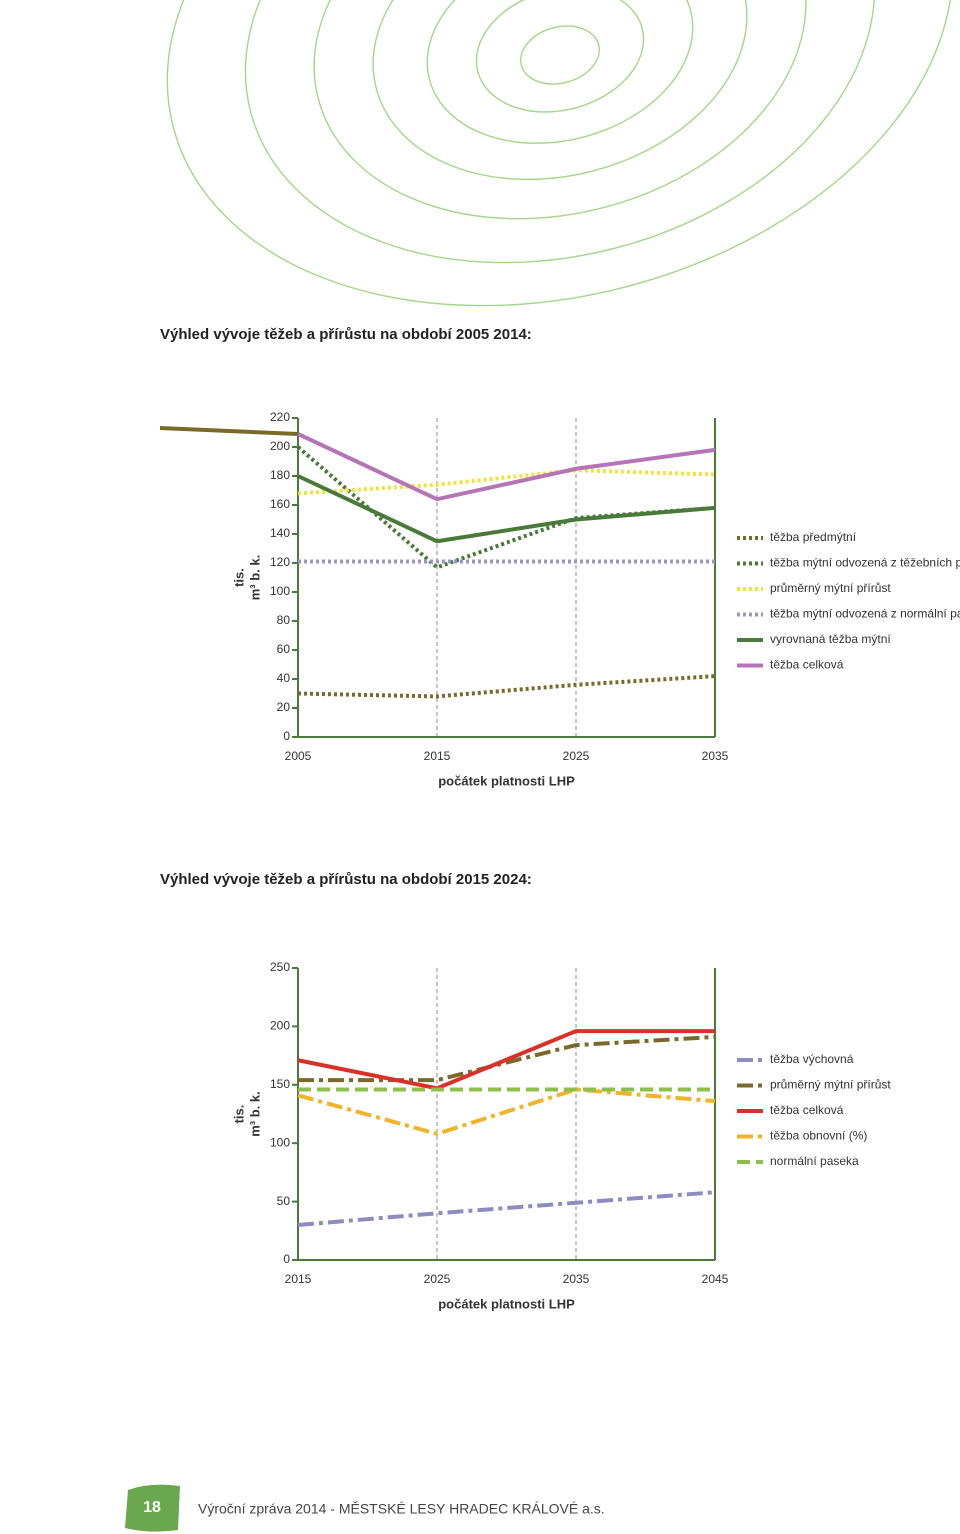 The width and height of the screenshot is (960, 1534). What do you see at coordinates (280, 417) in the screenshot?
I see `y-tick-label: 220` at bounding box center [280, 417].